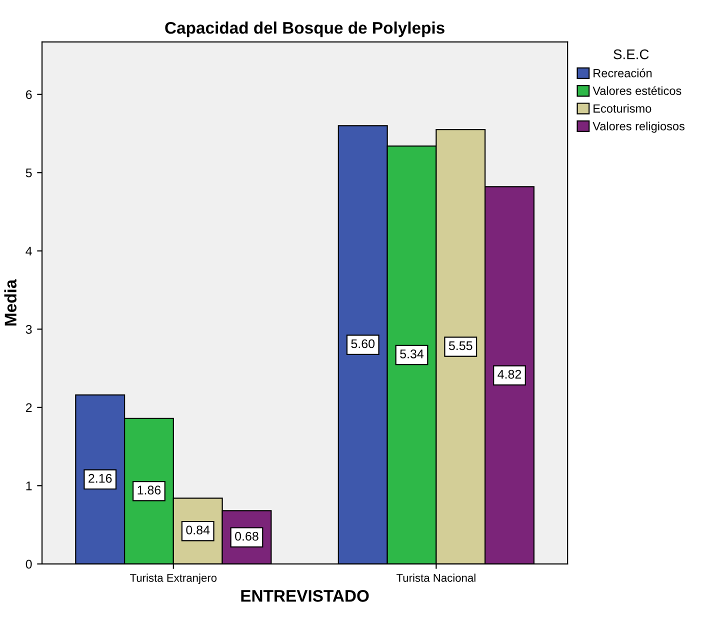  I want to click on data-label: 5.55, so click(460, 345).